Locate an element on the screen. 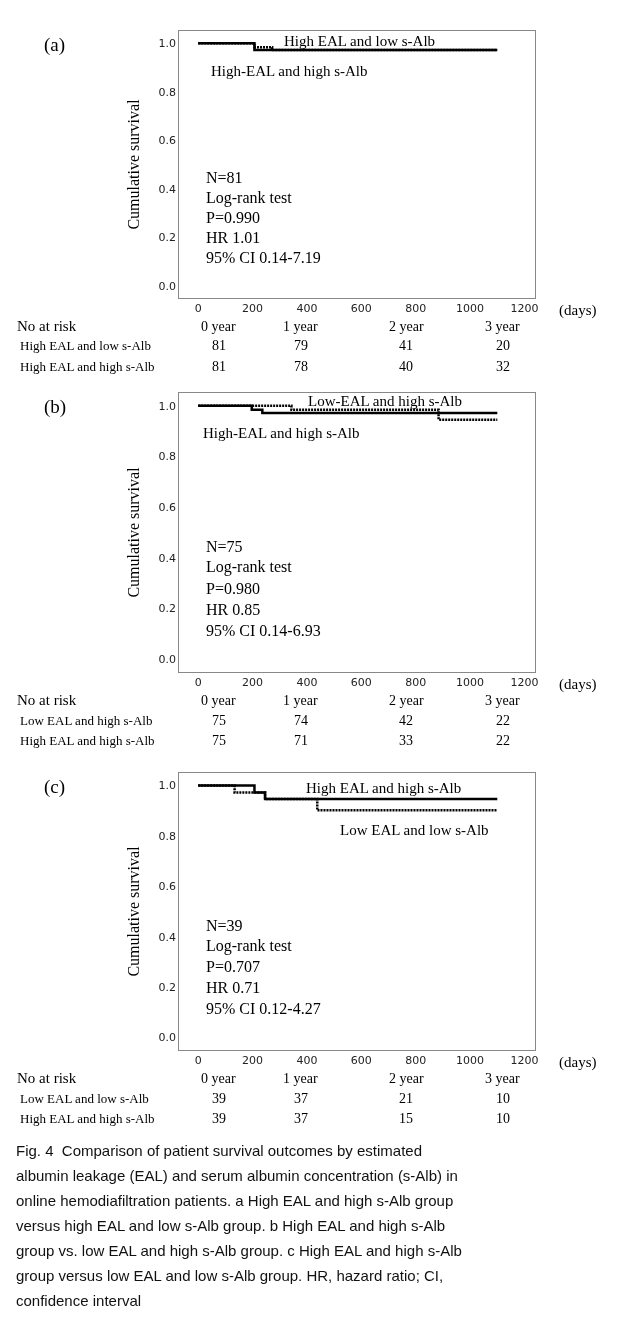 This screenshot has height=1326, width=617. annotation: 95% CI 0.12-4.27 is located at coordinates (263, 1008).